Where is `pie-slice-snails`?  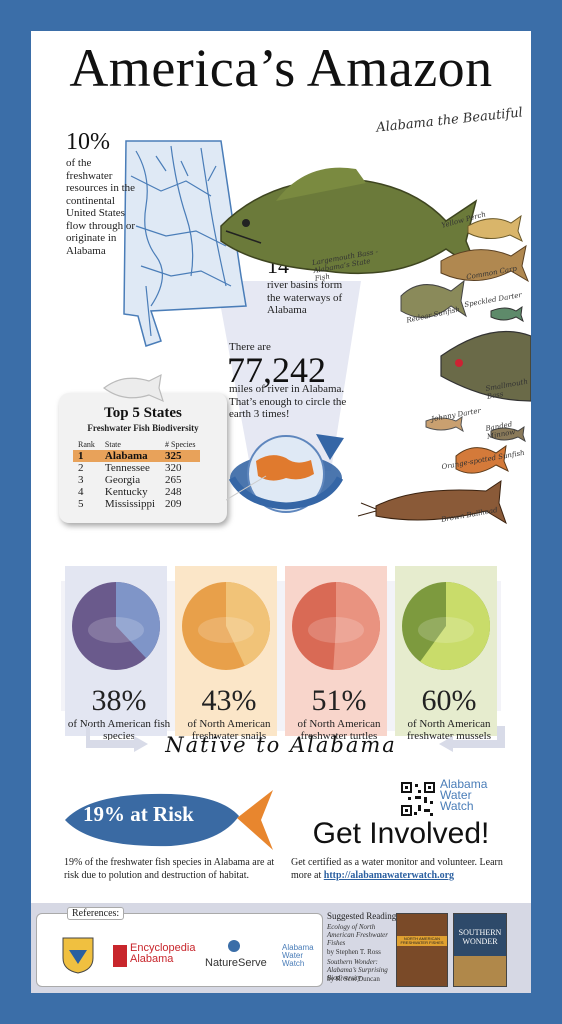
pie-slice-snails is located at coordinates (248, 624).